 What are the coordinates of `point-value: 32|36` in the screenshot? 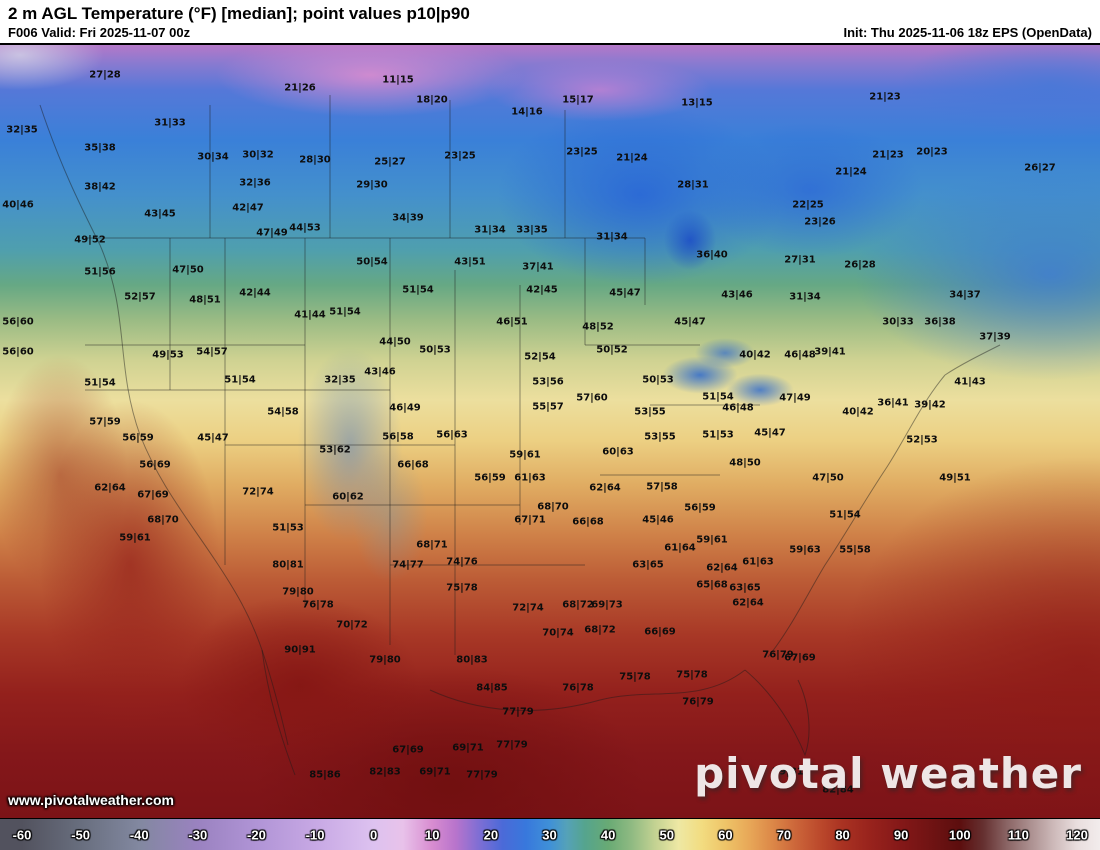 It's located at (255, 183).